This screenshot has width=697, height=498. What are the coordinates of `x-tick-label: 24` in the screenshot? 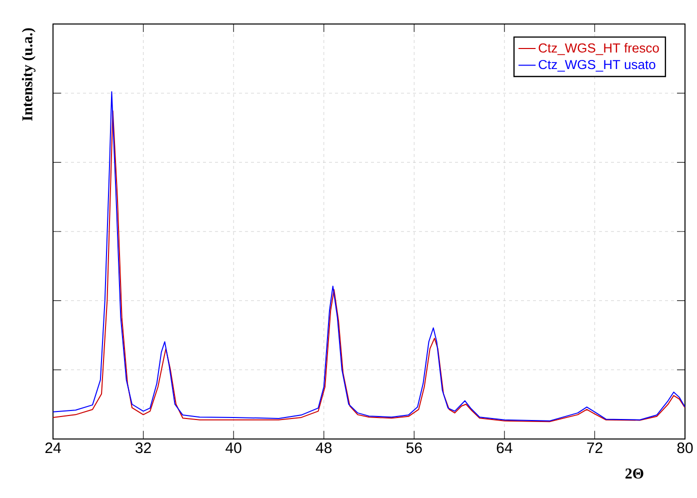 It's located at (53, 447).